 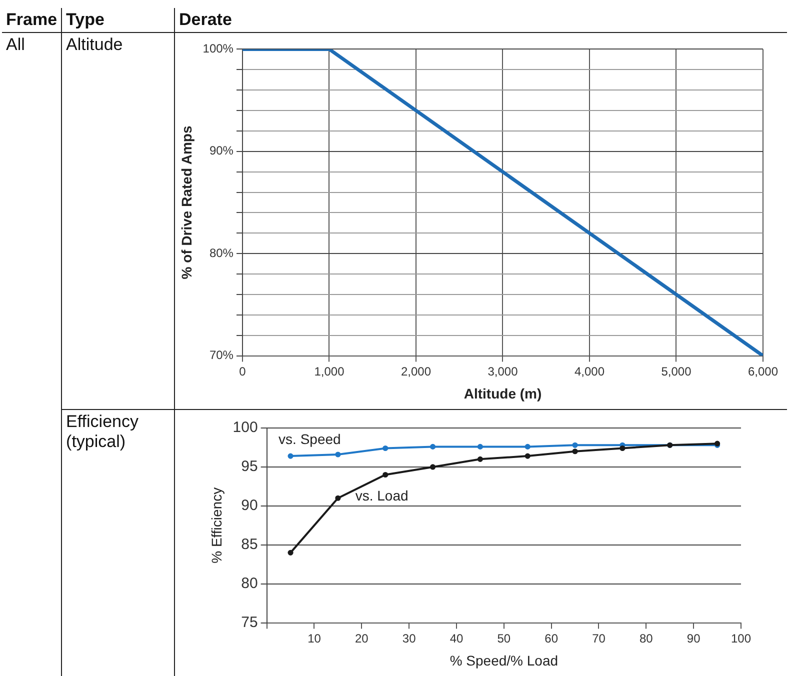 I want to click on x-tick-label: 90, so click(x=693, y=638).